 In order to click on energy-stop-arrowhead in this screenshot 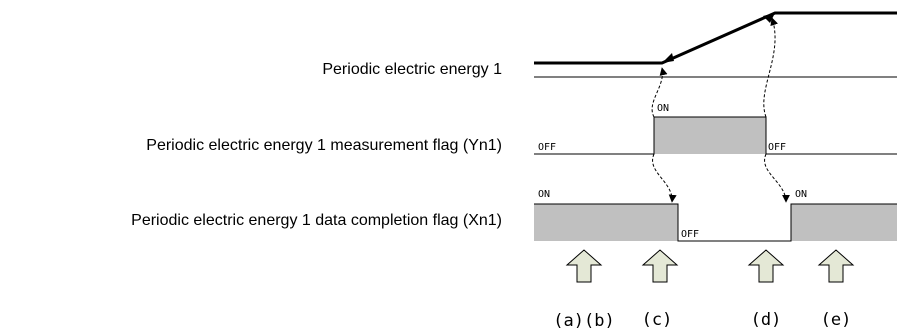, I will do `click(769, 18)`.